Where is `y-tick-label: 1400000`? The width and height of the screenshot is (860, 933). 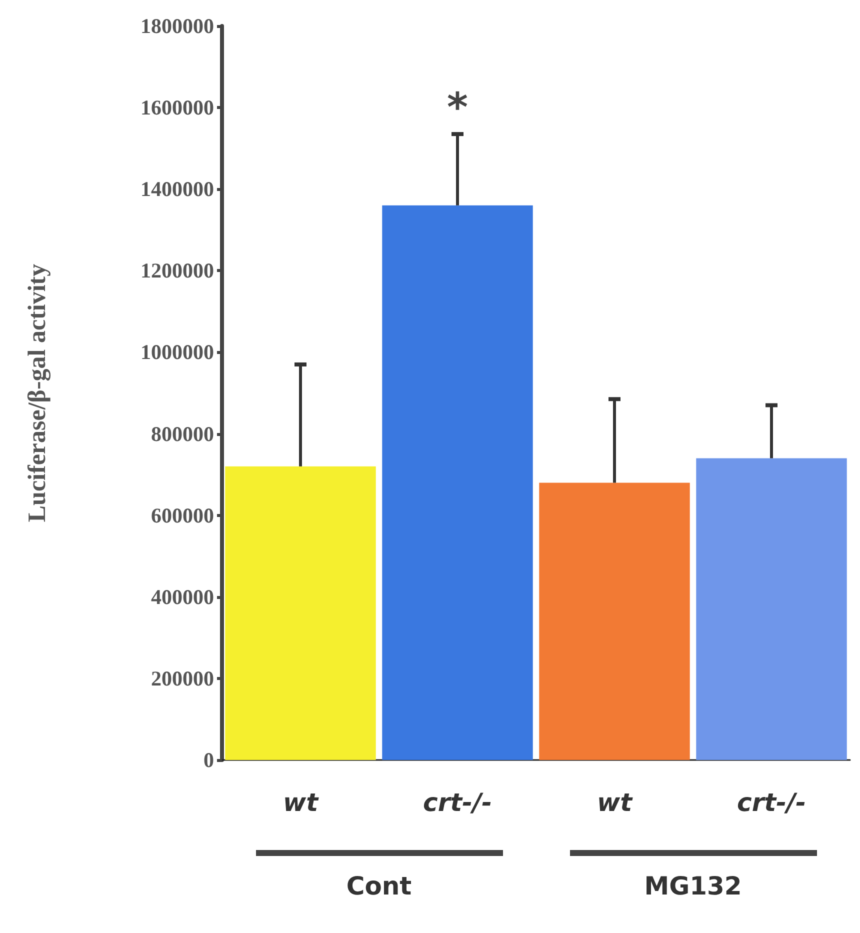
y-tick-label: 1400000 is located at coordinates (177, 189).